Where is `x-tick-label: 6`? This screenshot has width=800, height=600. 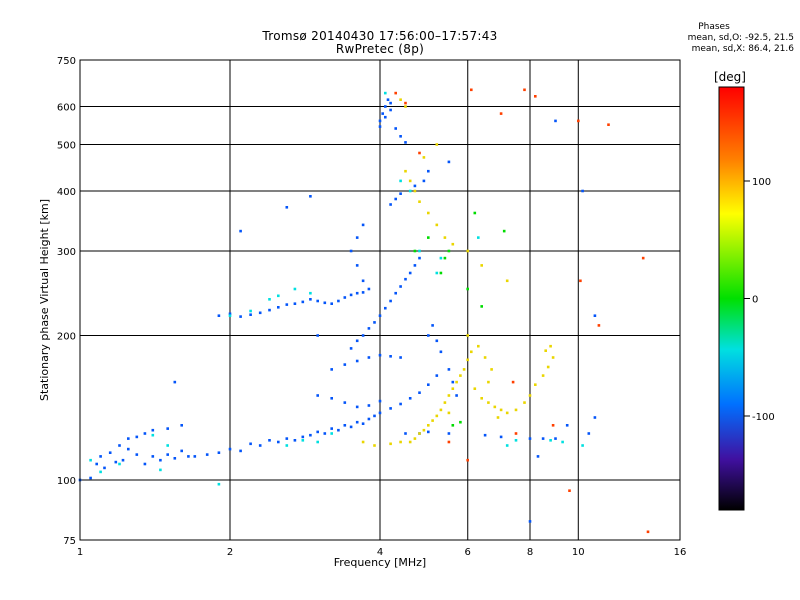
x-tick-label: 6 is located at coordinates (468, 552).